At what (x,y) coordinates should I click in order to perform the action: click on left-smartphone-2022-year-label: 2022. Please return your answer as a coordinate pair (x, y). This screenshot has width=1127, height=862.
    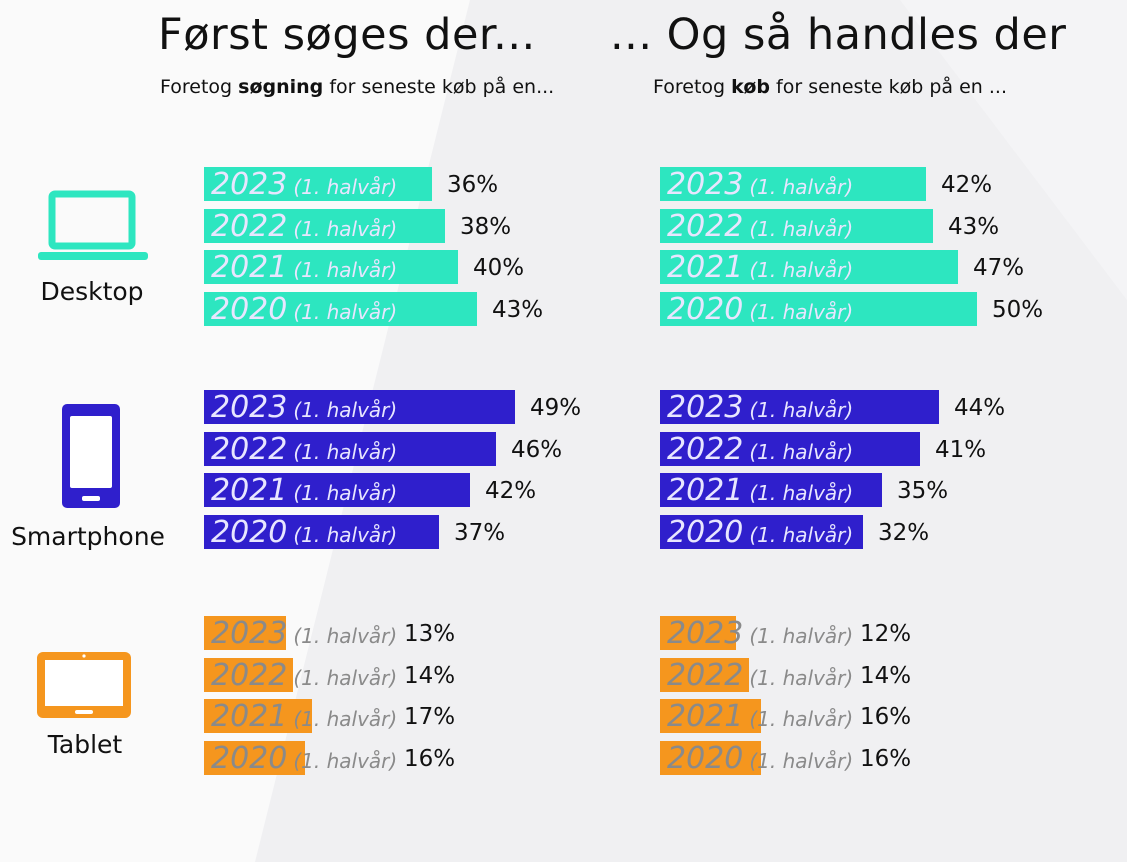
    Looking at the image, I should click on (249, 449).